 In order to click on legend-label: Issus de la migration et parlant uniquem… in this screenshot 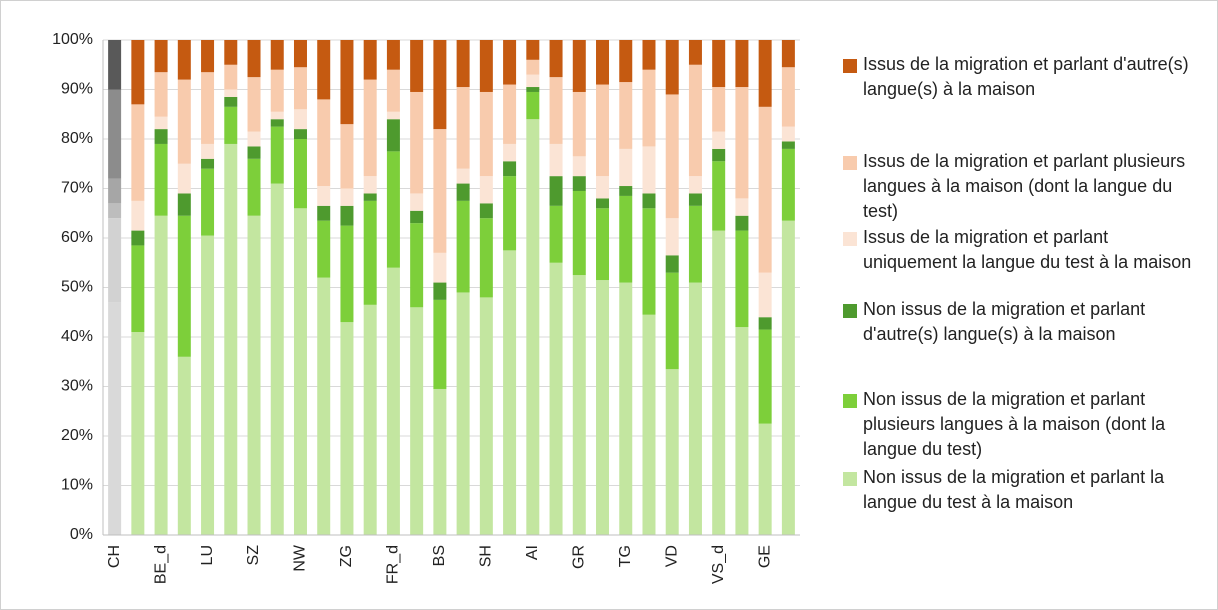, I will do `click(1027, 249)`.